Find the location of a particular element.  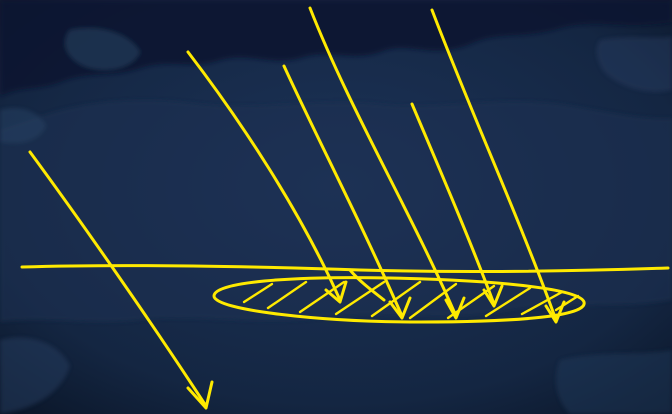

northwest-island is located at coordinates (102, 49).